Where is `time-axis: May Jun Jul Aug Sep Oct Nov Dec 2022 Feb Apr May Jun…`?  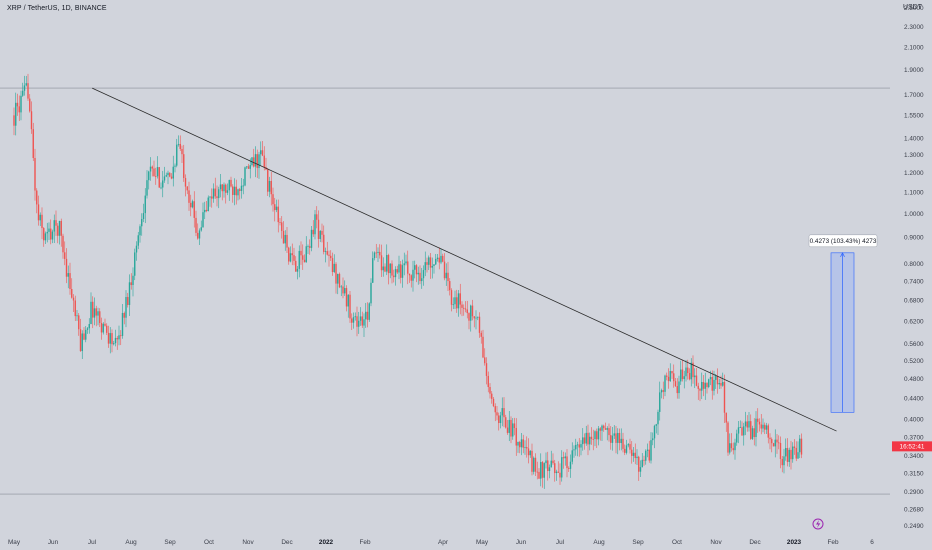 time-axis: May Jun Jul Aug Sep Oct Nov Dec 2022 Feb Apr May Jun… is located at coordinates (441, 542).